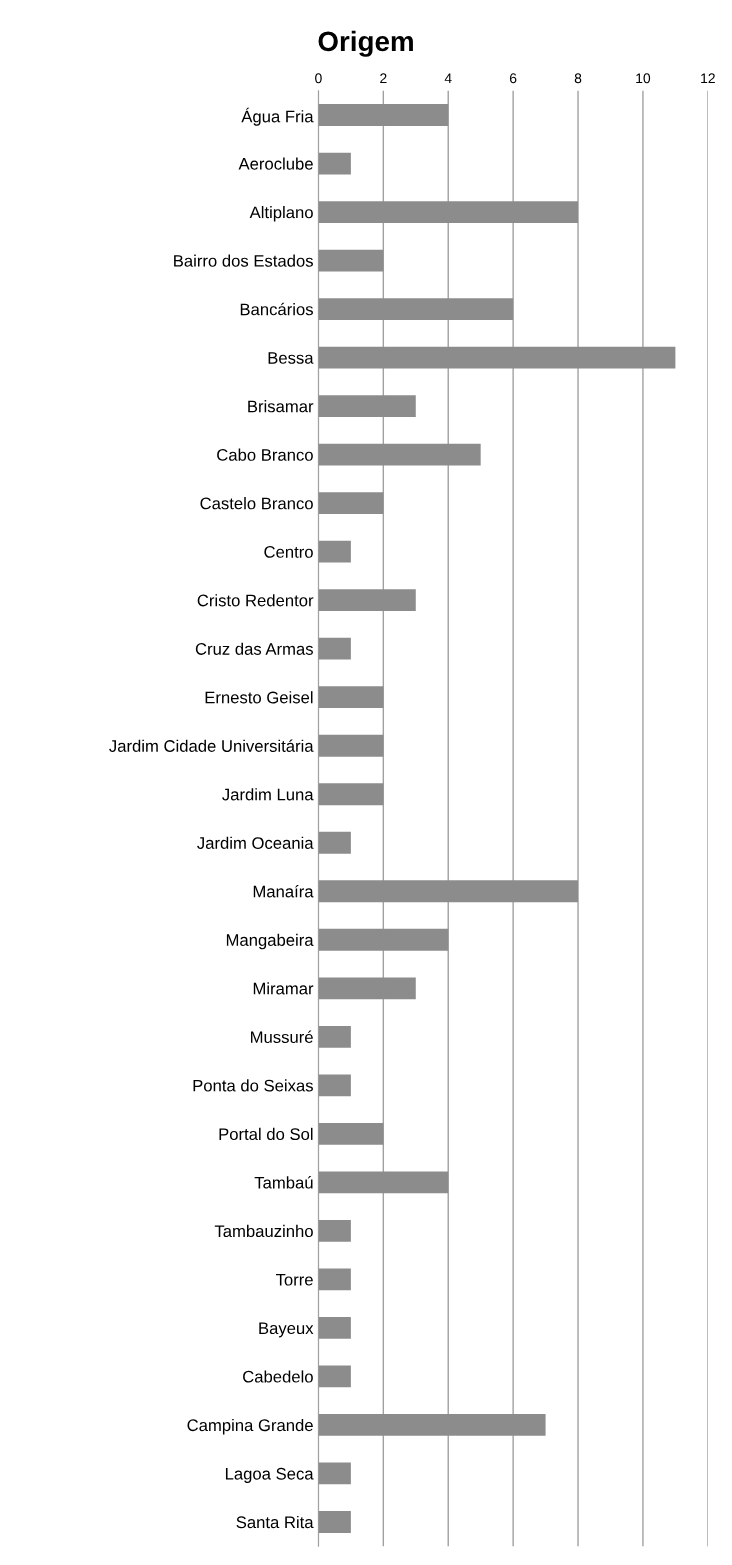  I want to click on y-tick-label: Jardim Cidade Universitária, so click(211, 745).